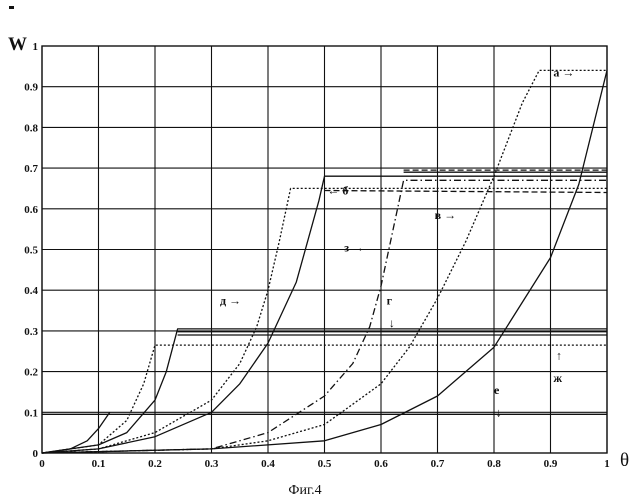  I want to click on curve-label-5: г, so click(390, 300).